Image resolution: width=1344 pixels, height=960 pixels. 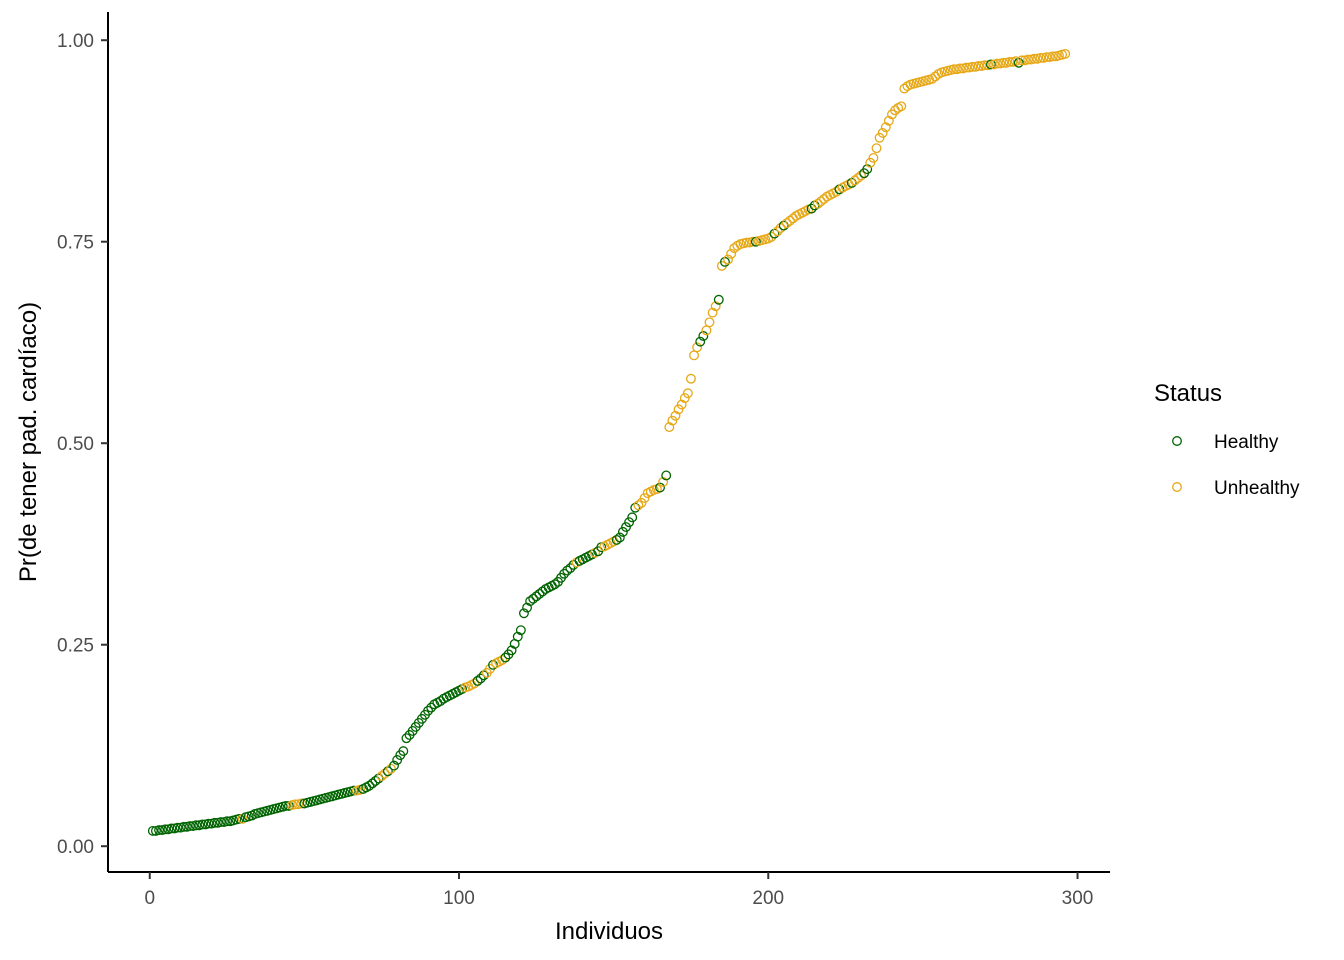 What do you see at coordinates (768, 898) in the screenshot?
I see `x-tick-label: 200` at bounding box center [768, 898].